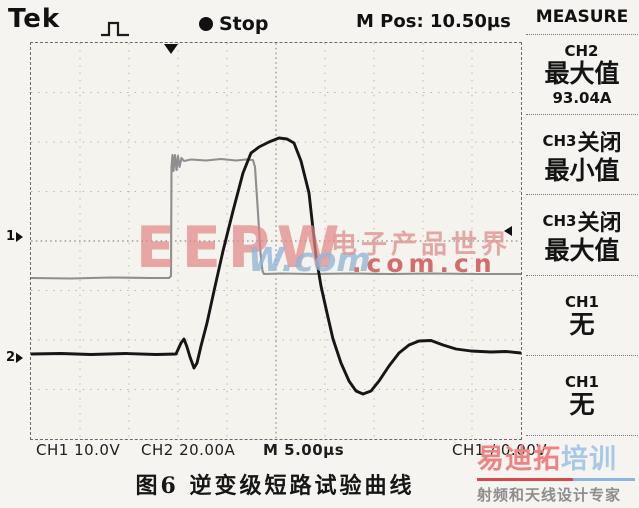  I want to click on measure-3-type: 最大值, so click(582, 251).